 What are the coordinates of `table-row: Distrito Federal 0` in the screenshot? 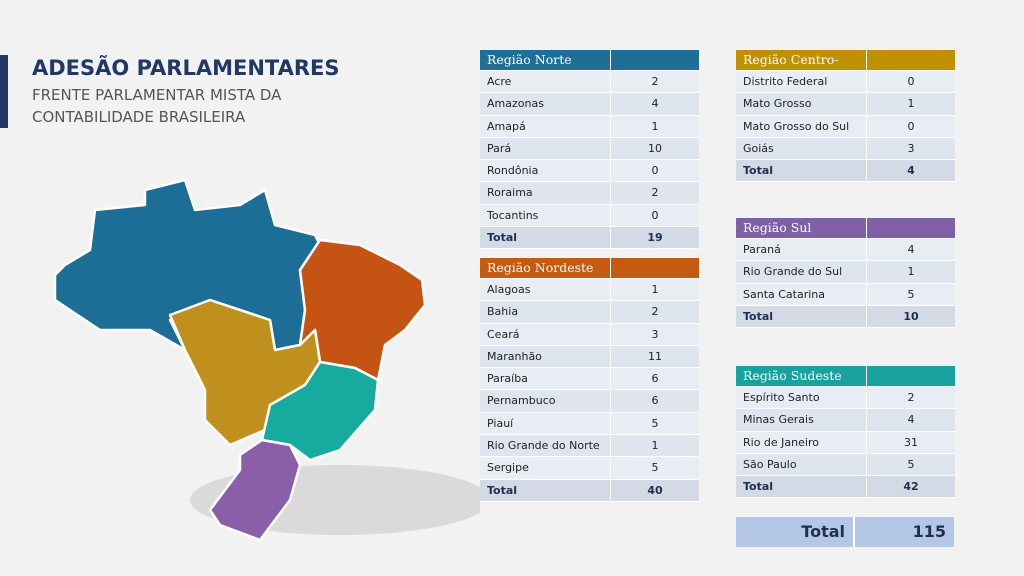 It's located at (845, 82).